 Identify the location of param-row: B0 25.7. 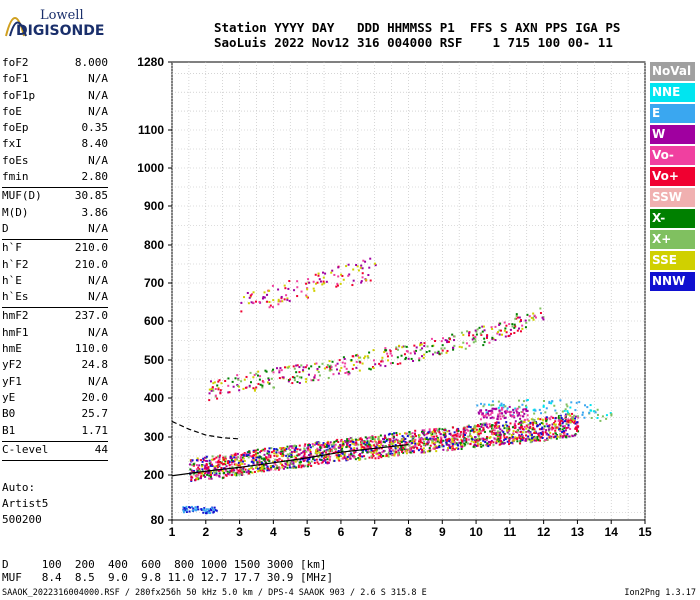
(55, 415).